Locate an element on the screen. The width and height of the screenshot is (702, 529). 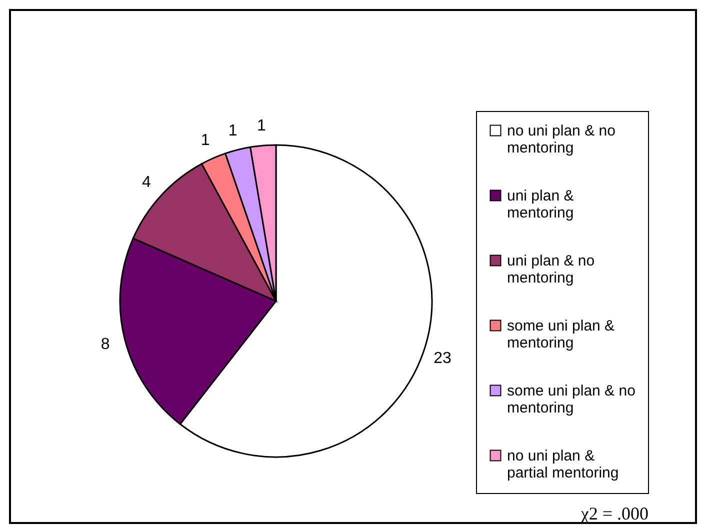
data-label: 4 is located at coordinates (147, 182).